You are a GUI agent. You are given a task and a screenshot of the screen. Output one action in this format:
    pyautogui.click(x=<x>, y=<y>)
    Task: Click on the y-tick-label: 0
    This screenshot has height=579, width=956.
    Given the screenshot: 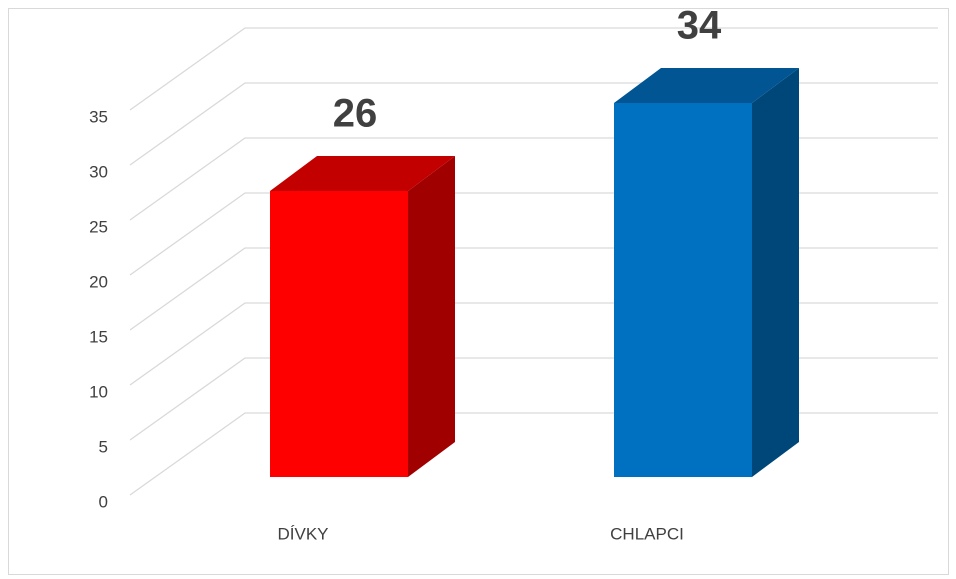 What is the action you would take?
    pyautogui.click(x=103, y=501)
    